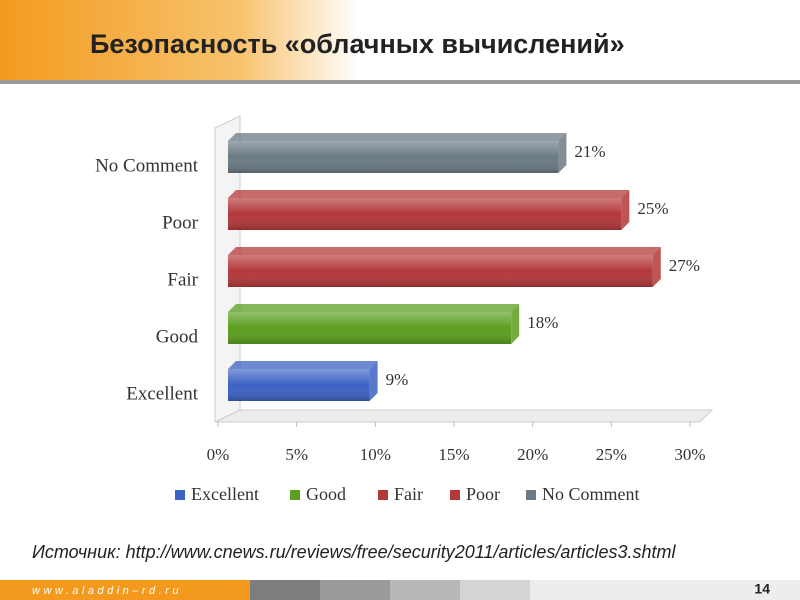 The width and height of the screenshot is (800, 600). What do you see at coordinates (542, 322) in the screenshot?
I see `value-label: 18%` at bounding box center [542, 322].